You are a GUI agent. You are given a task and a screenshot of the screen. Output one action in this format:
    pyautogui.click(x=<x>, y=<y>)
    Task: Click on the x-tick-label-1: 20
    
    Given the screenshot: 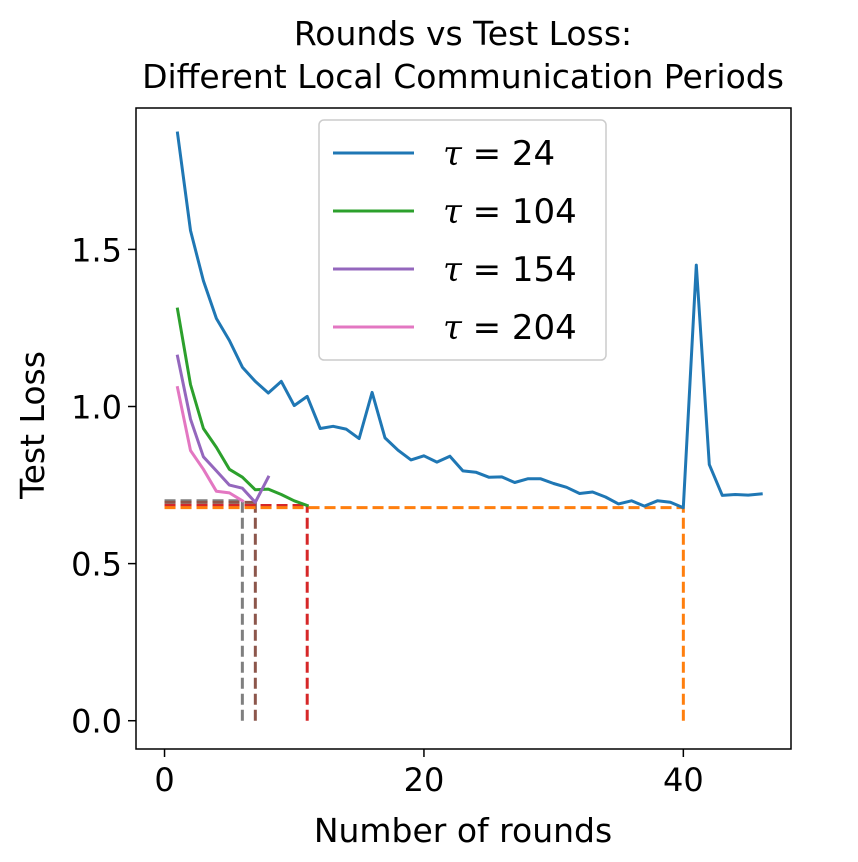 What is the action you would take?
    pyautogui.click(x=424, y=780)
    